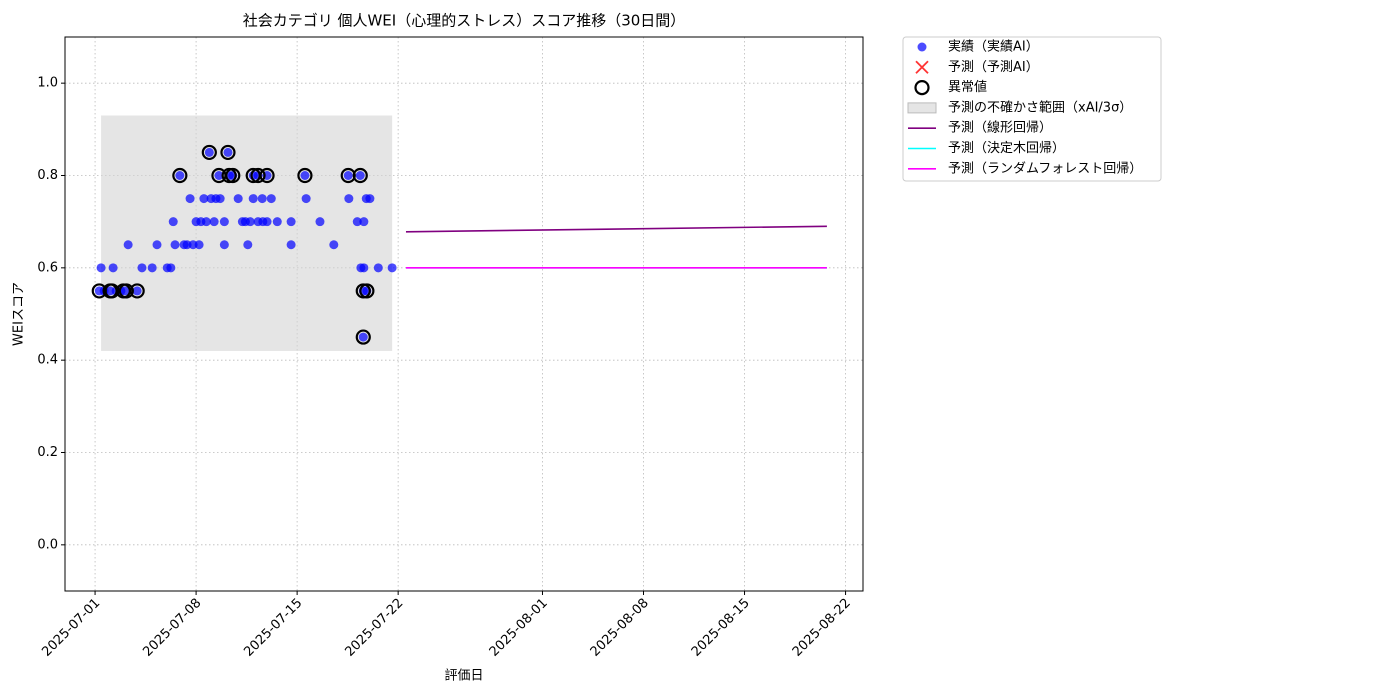 This screenshot has height=700, width=1400. I want to click on legend-label: 実績（実績AI）, so click(993, 47).